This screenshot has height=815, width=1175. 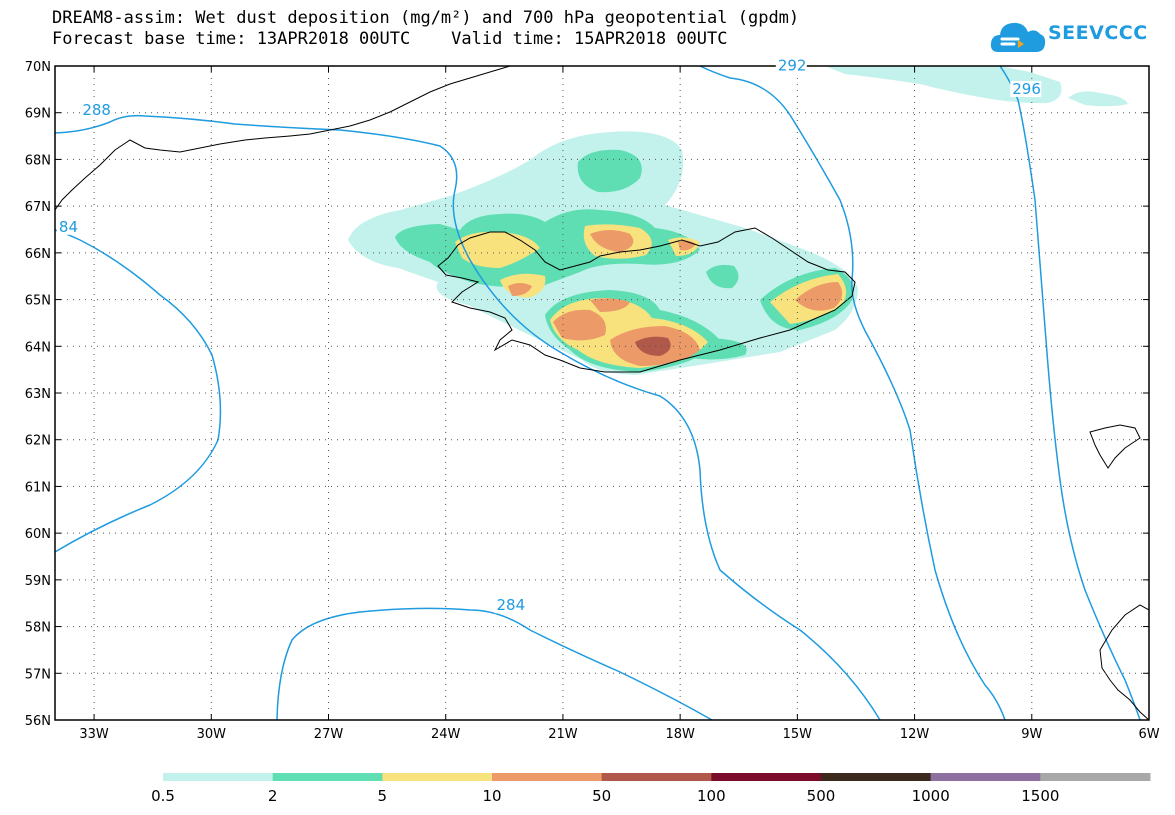 What do you see at coordinates (491, 796) in the screenshot?
I see `colorbar-label: 10` at bounding box center [491, 796].